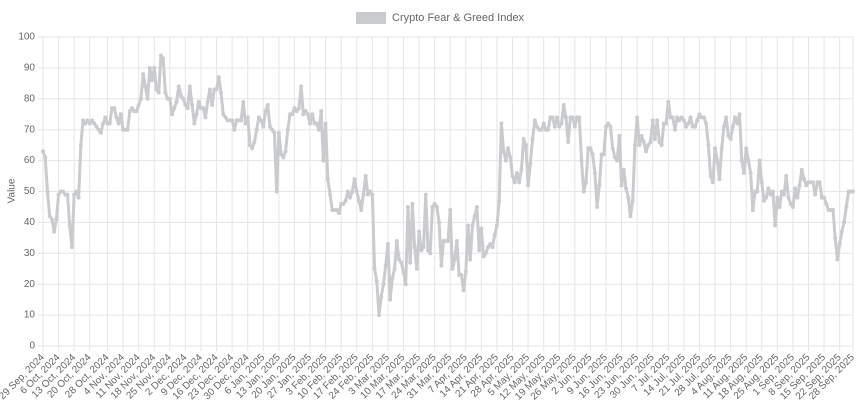 This screenshot has height=413, width=860. I want to click on y-tick-label: 90, so click(30, 68).